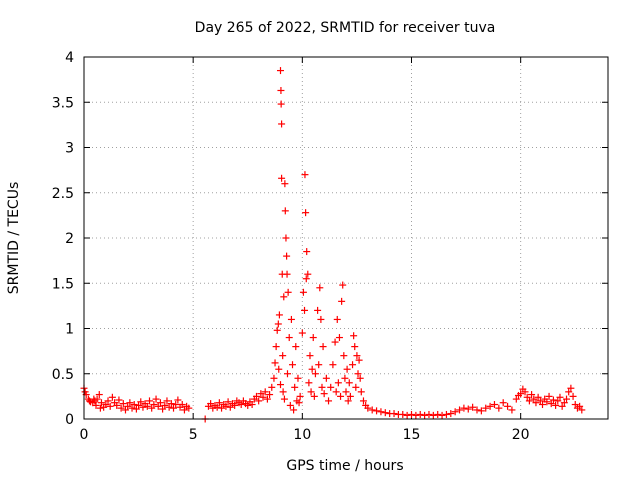 Image resolution: width=640 pixels, height=480 pixels. I want to click on y-tick-label: 2.5, so click(63, 194).